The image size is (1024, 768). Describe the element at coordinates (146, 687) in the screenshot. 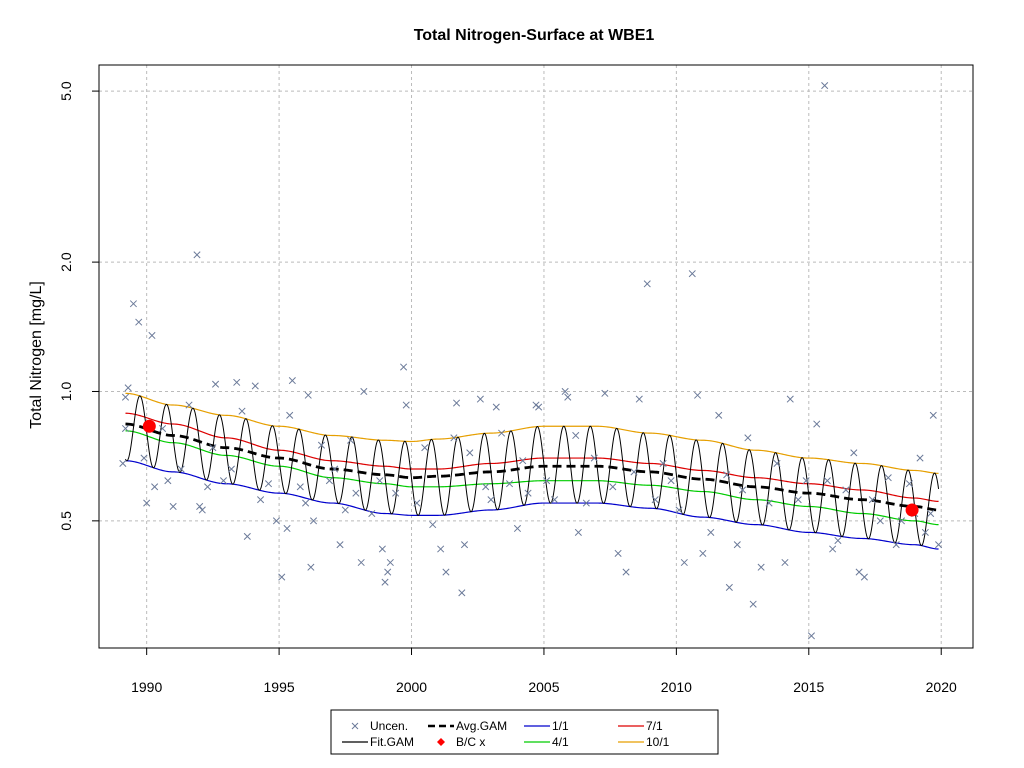

I see `x-tick-label: 1990` at that location.